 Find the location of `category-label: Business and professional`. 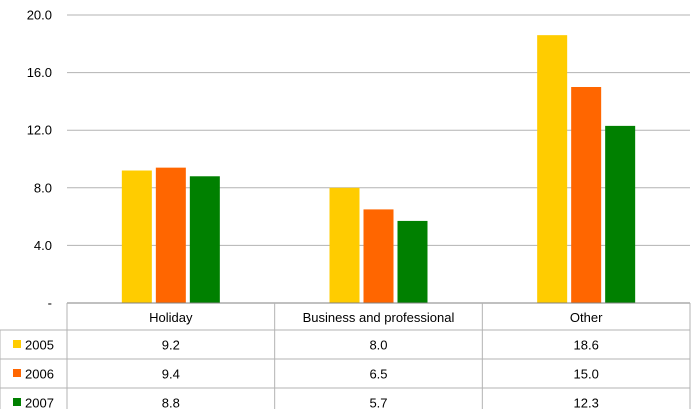

category-label: Business and professional is located at coordinates (379, 317).